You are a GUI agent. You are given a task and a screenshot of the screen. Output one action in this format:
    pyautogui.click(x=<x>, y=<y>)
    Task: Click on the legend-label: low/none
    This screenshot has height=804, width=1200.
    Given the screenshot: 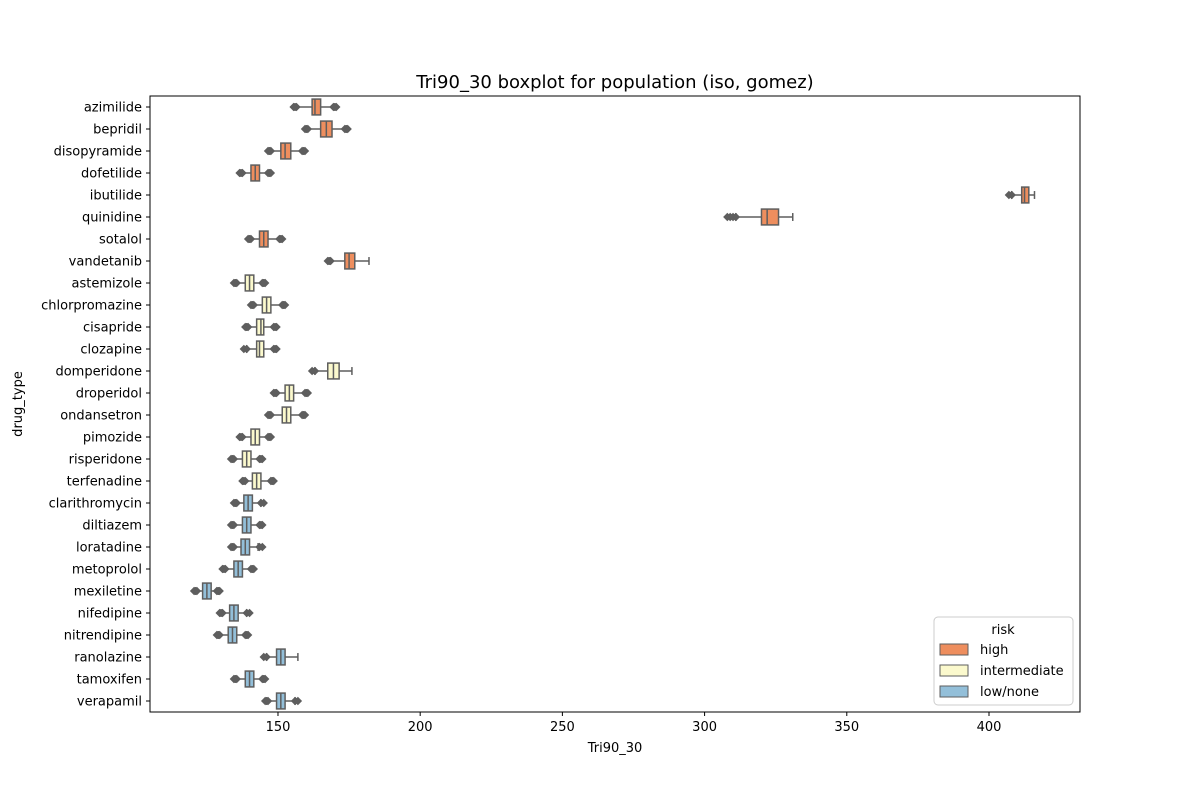 What is the action you would take?
    pyautogui.click(x=1009, y=692)
    